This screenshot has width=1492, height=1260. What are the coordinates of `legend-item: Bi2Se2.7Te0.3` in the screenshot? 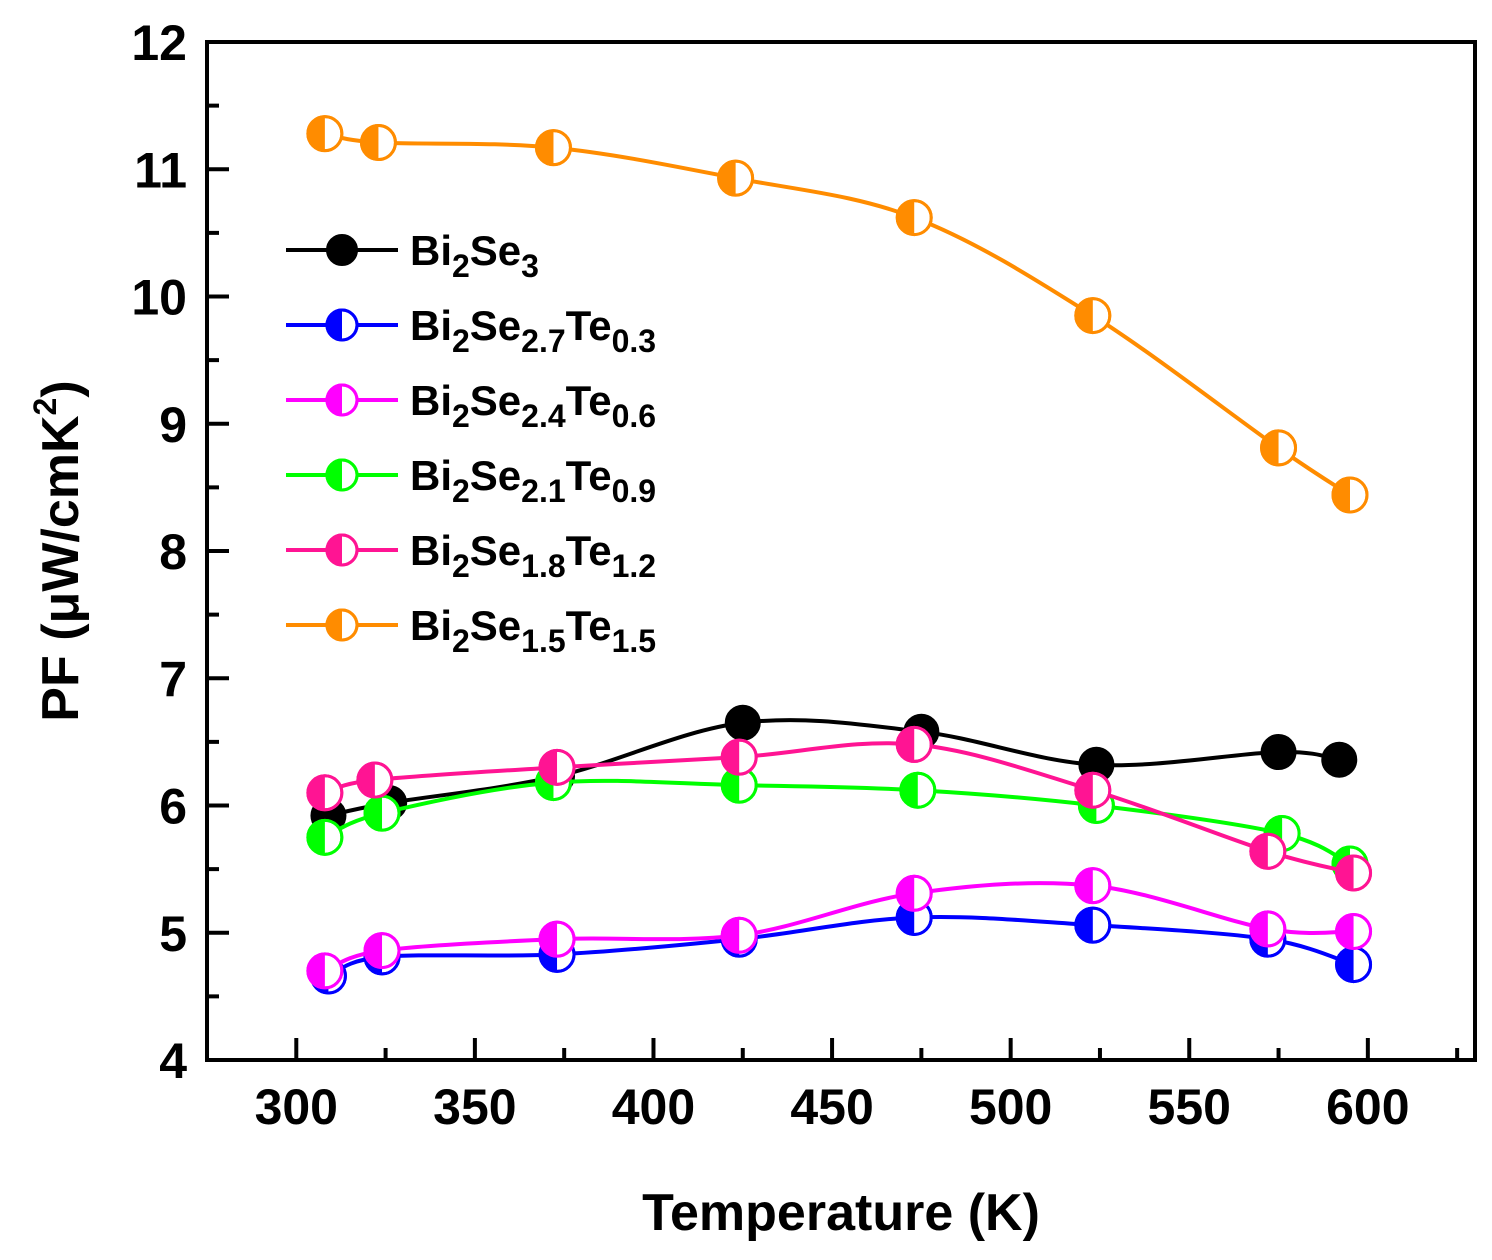 It's located at (471, 330).